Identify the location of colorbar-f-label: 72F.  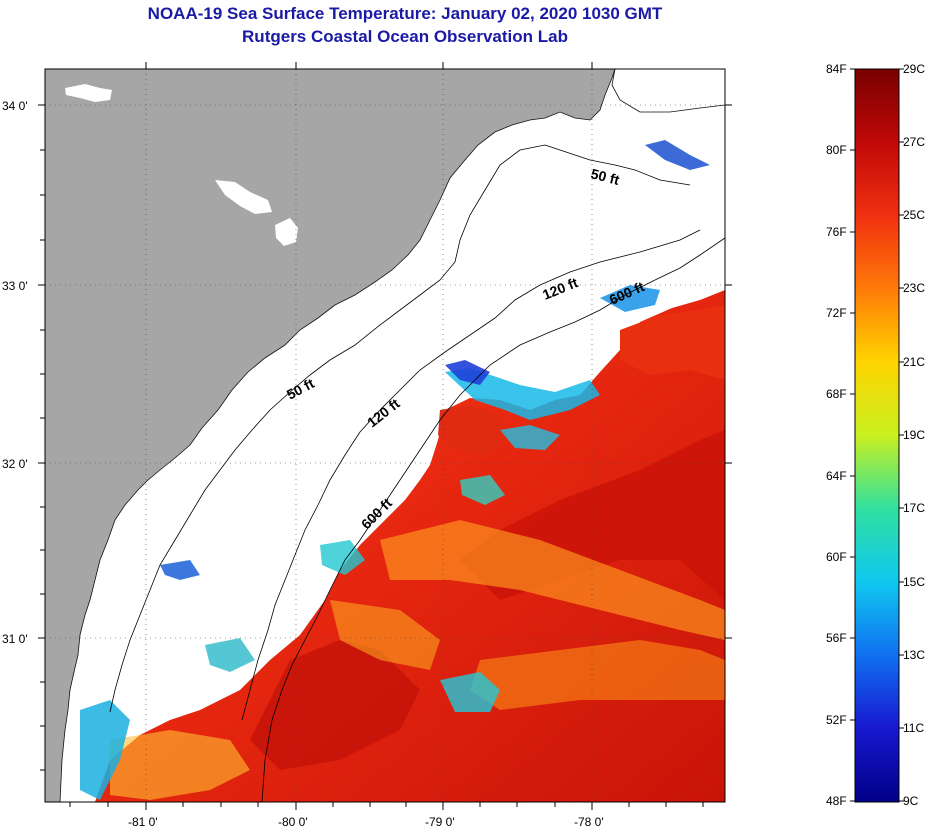
(836, 313).